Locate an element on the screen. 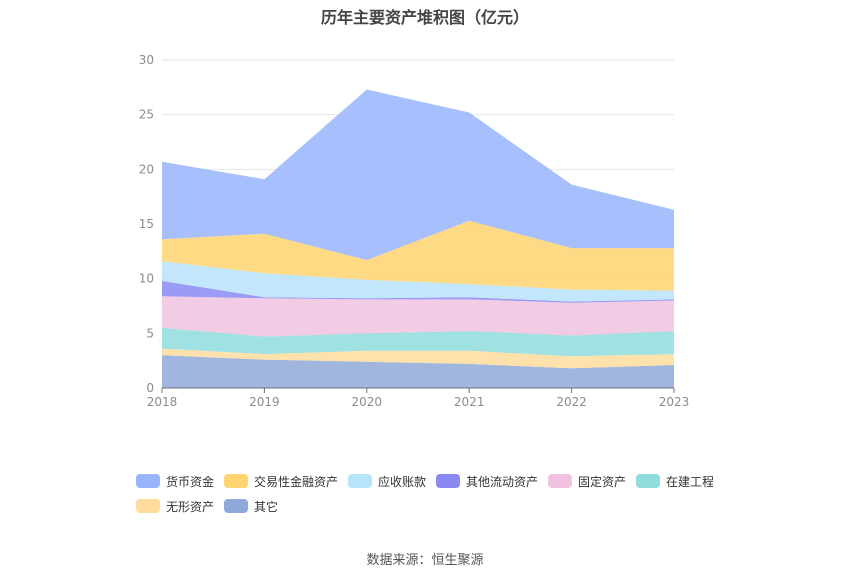  legend-label: 其它 is located at coordinates (266, 506).